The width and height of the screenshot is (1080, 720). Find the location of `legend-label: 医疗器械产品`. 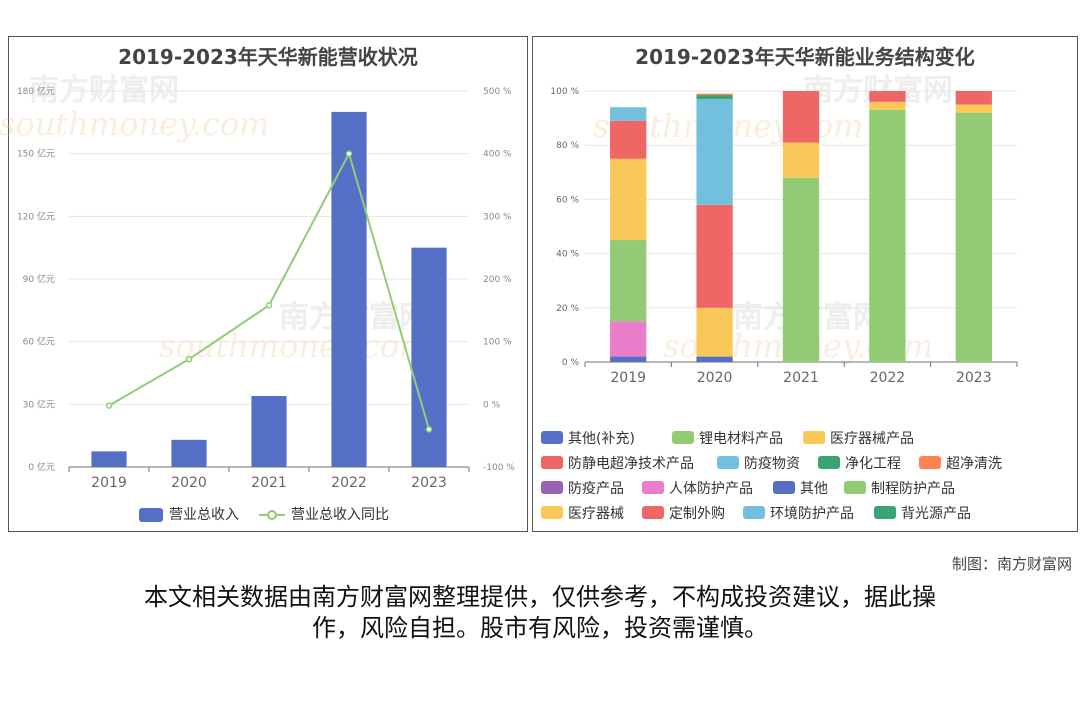

legend-label: 医疗器械产品 is located at coordinates (872, 439).